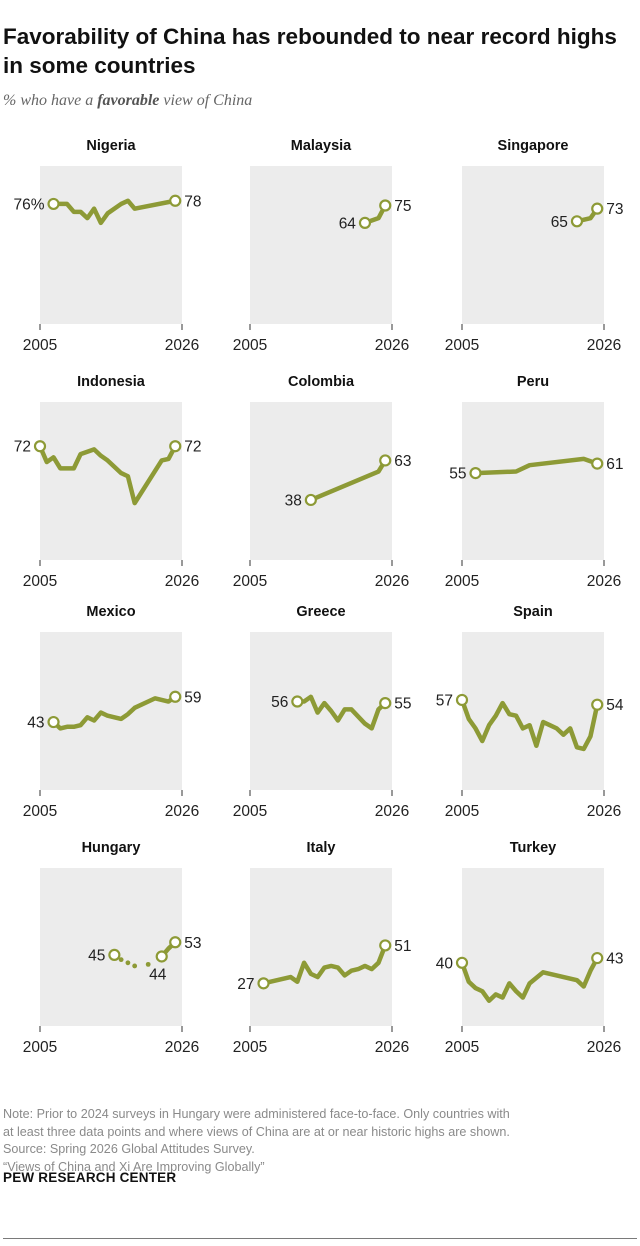 The height and width of the screenshot is (1246, 640). I want to click on start-value-label: 55, so click(457, 474).